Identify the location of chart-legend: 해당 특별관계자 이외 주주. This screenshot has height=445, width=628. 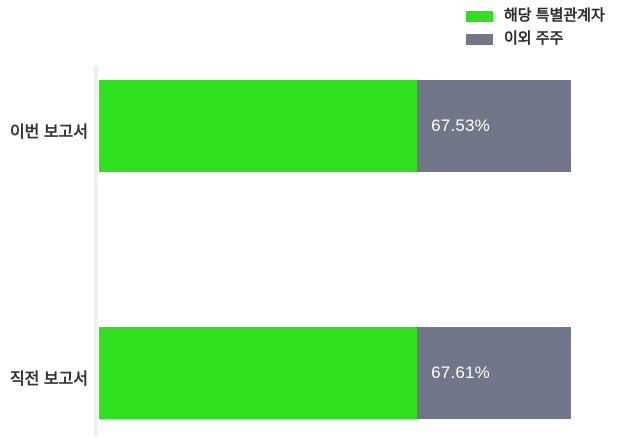
(535, 27).